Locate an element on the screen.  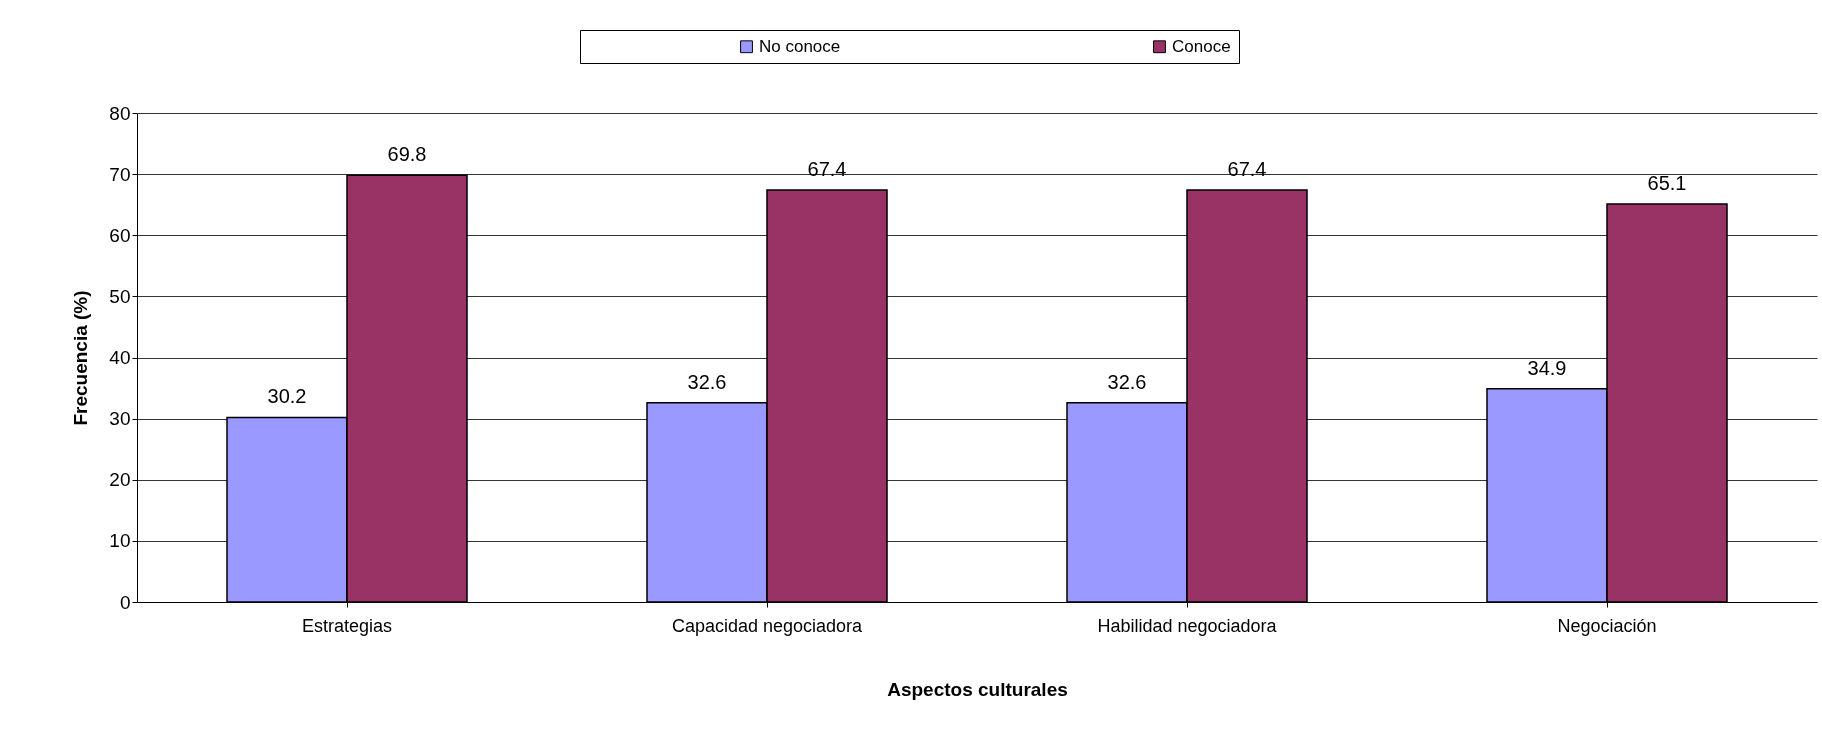
y-tick-label: 20 is located at coordinates (120, 480).